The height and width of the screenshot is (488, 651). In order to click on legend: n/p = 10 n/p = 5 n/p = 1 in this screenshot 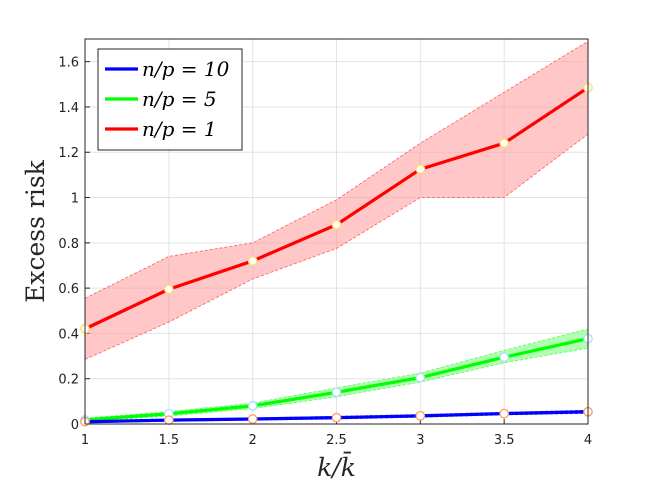, I will do `click(170, 99)`.